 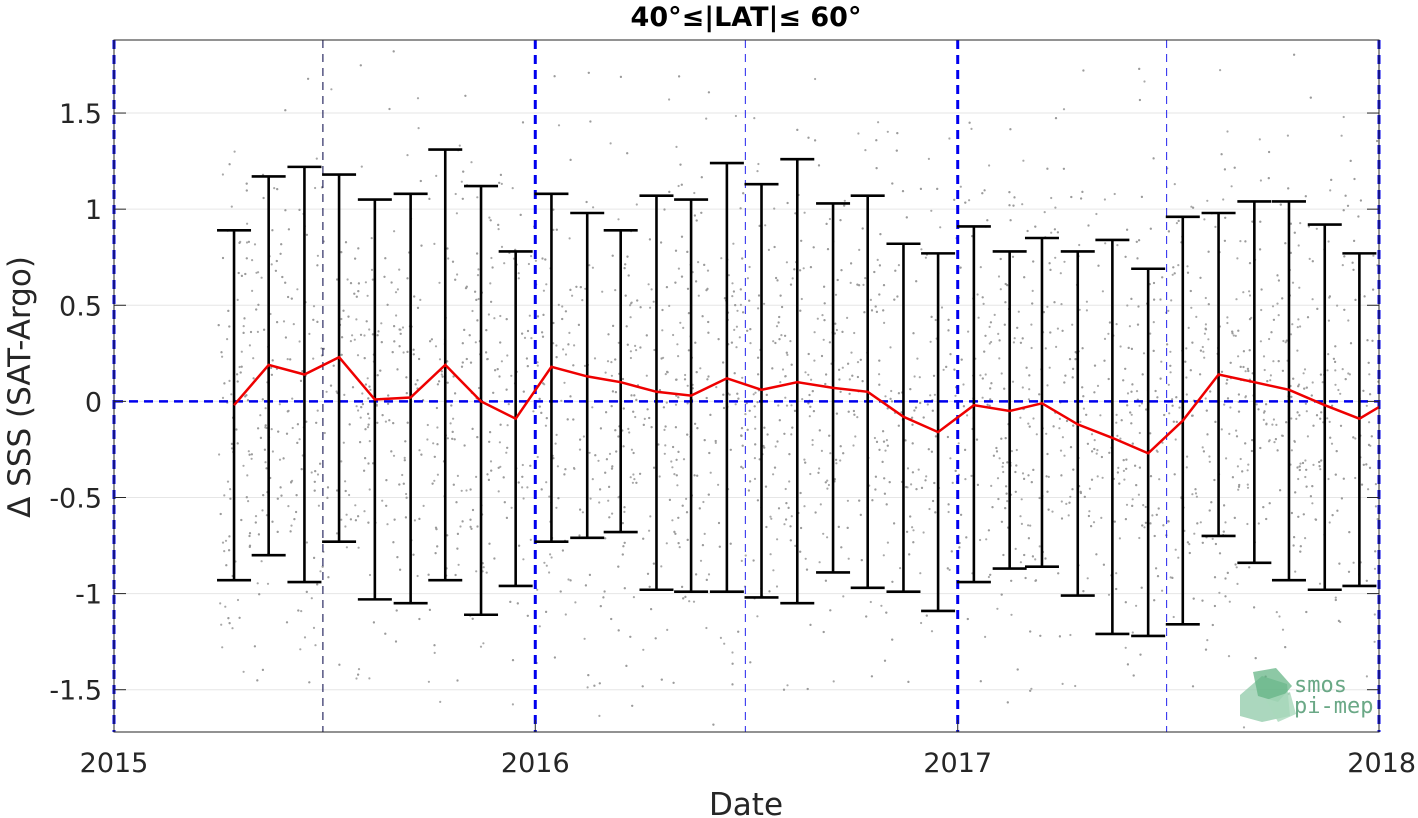 I want to click on mean-line, so click(x=806, y=405).